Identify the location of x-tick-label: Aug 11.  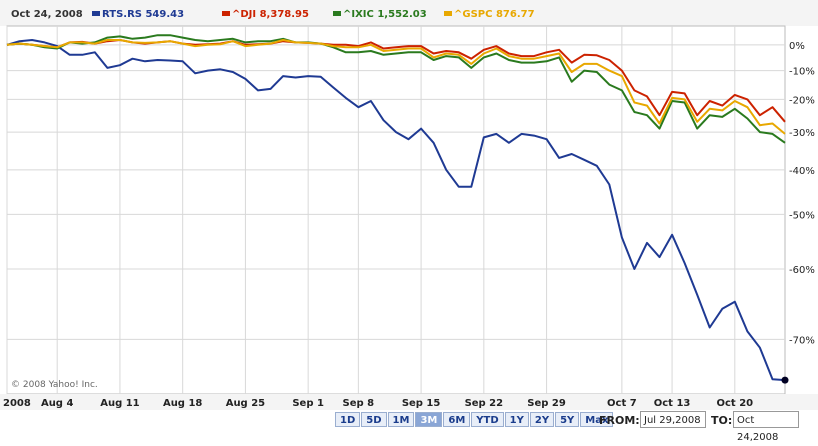
(119, 403).